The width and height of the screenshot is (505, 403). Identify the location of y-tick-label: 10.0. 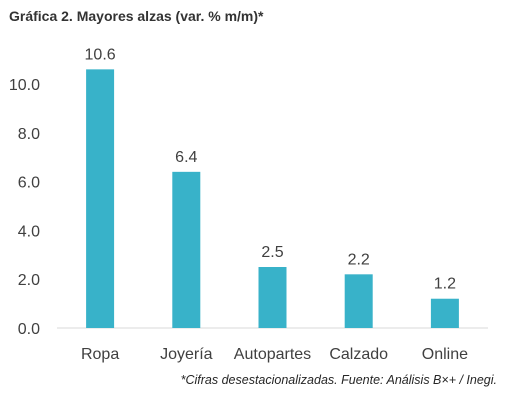
(24, 85).